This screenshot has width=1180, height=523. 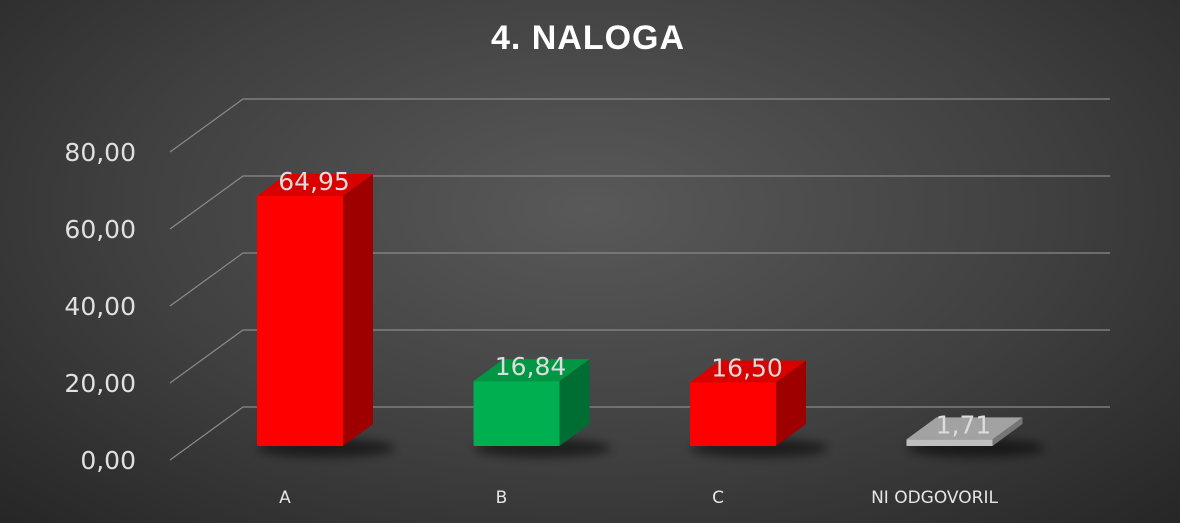 I want to click on y-axis-ticks: 0,00 20,00 40,00 60,00 80,00, so click(x=100, y=306).